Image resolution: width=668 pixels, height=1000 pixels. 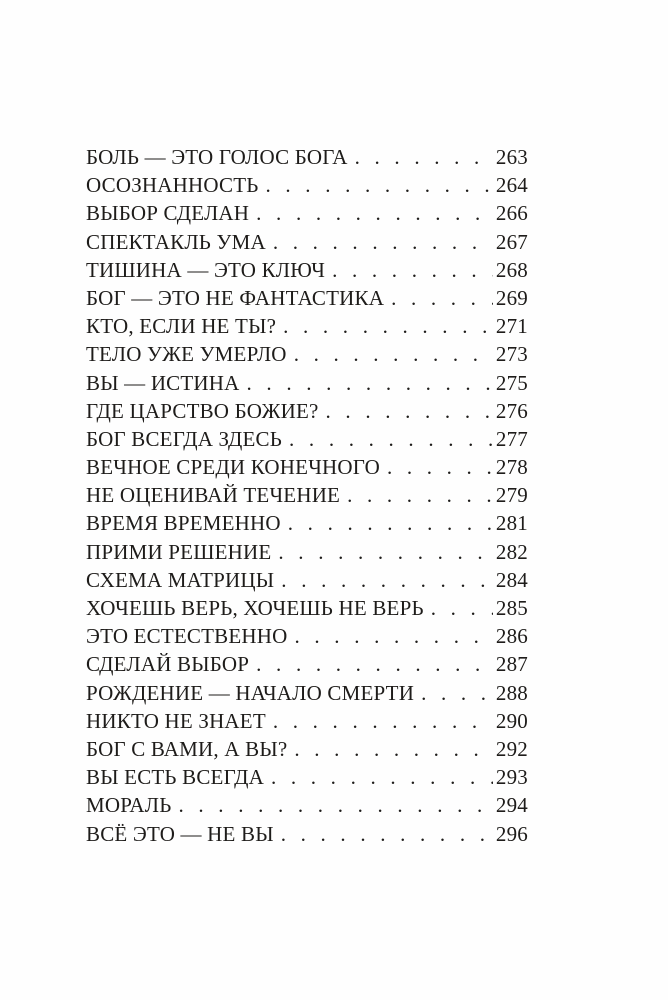 I want to click on toc-entry-title: БОГ С ВАМИ, А ВЫ?, so click(x=187, y=748).